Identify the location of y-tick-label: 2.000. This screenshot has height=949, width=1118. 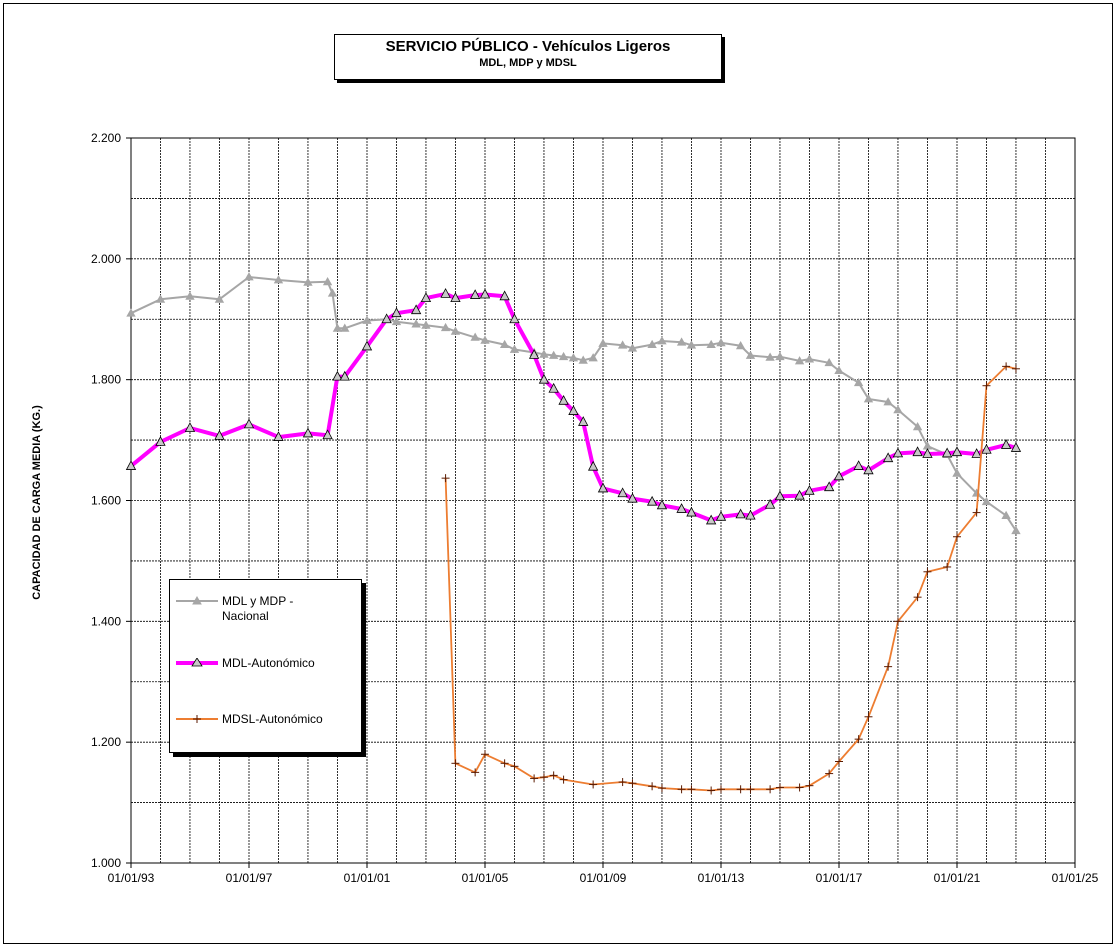
(106, 259).